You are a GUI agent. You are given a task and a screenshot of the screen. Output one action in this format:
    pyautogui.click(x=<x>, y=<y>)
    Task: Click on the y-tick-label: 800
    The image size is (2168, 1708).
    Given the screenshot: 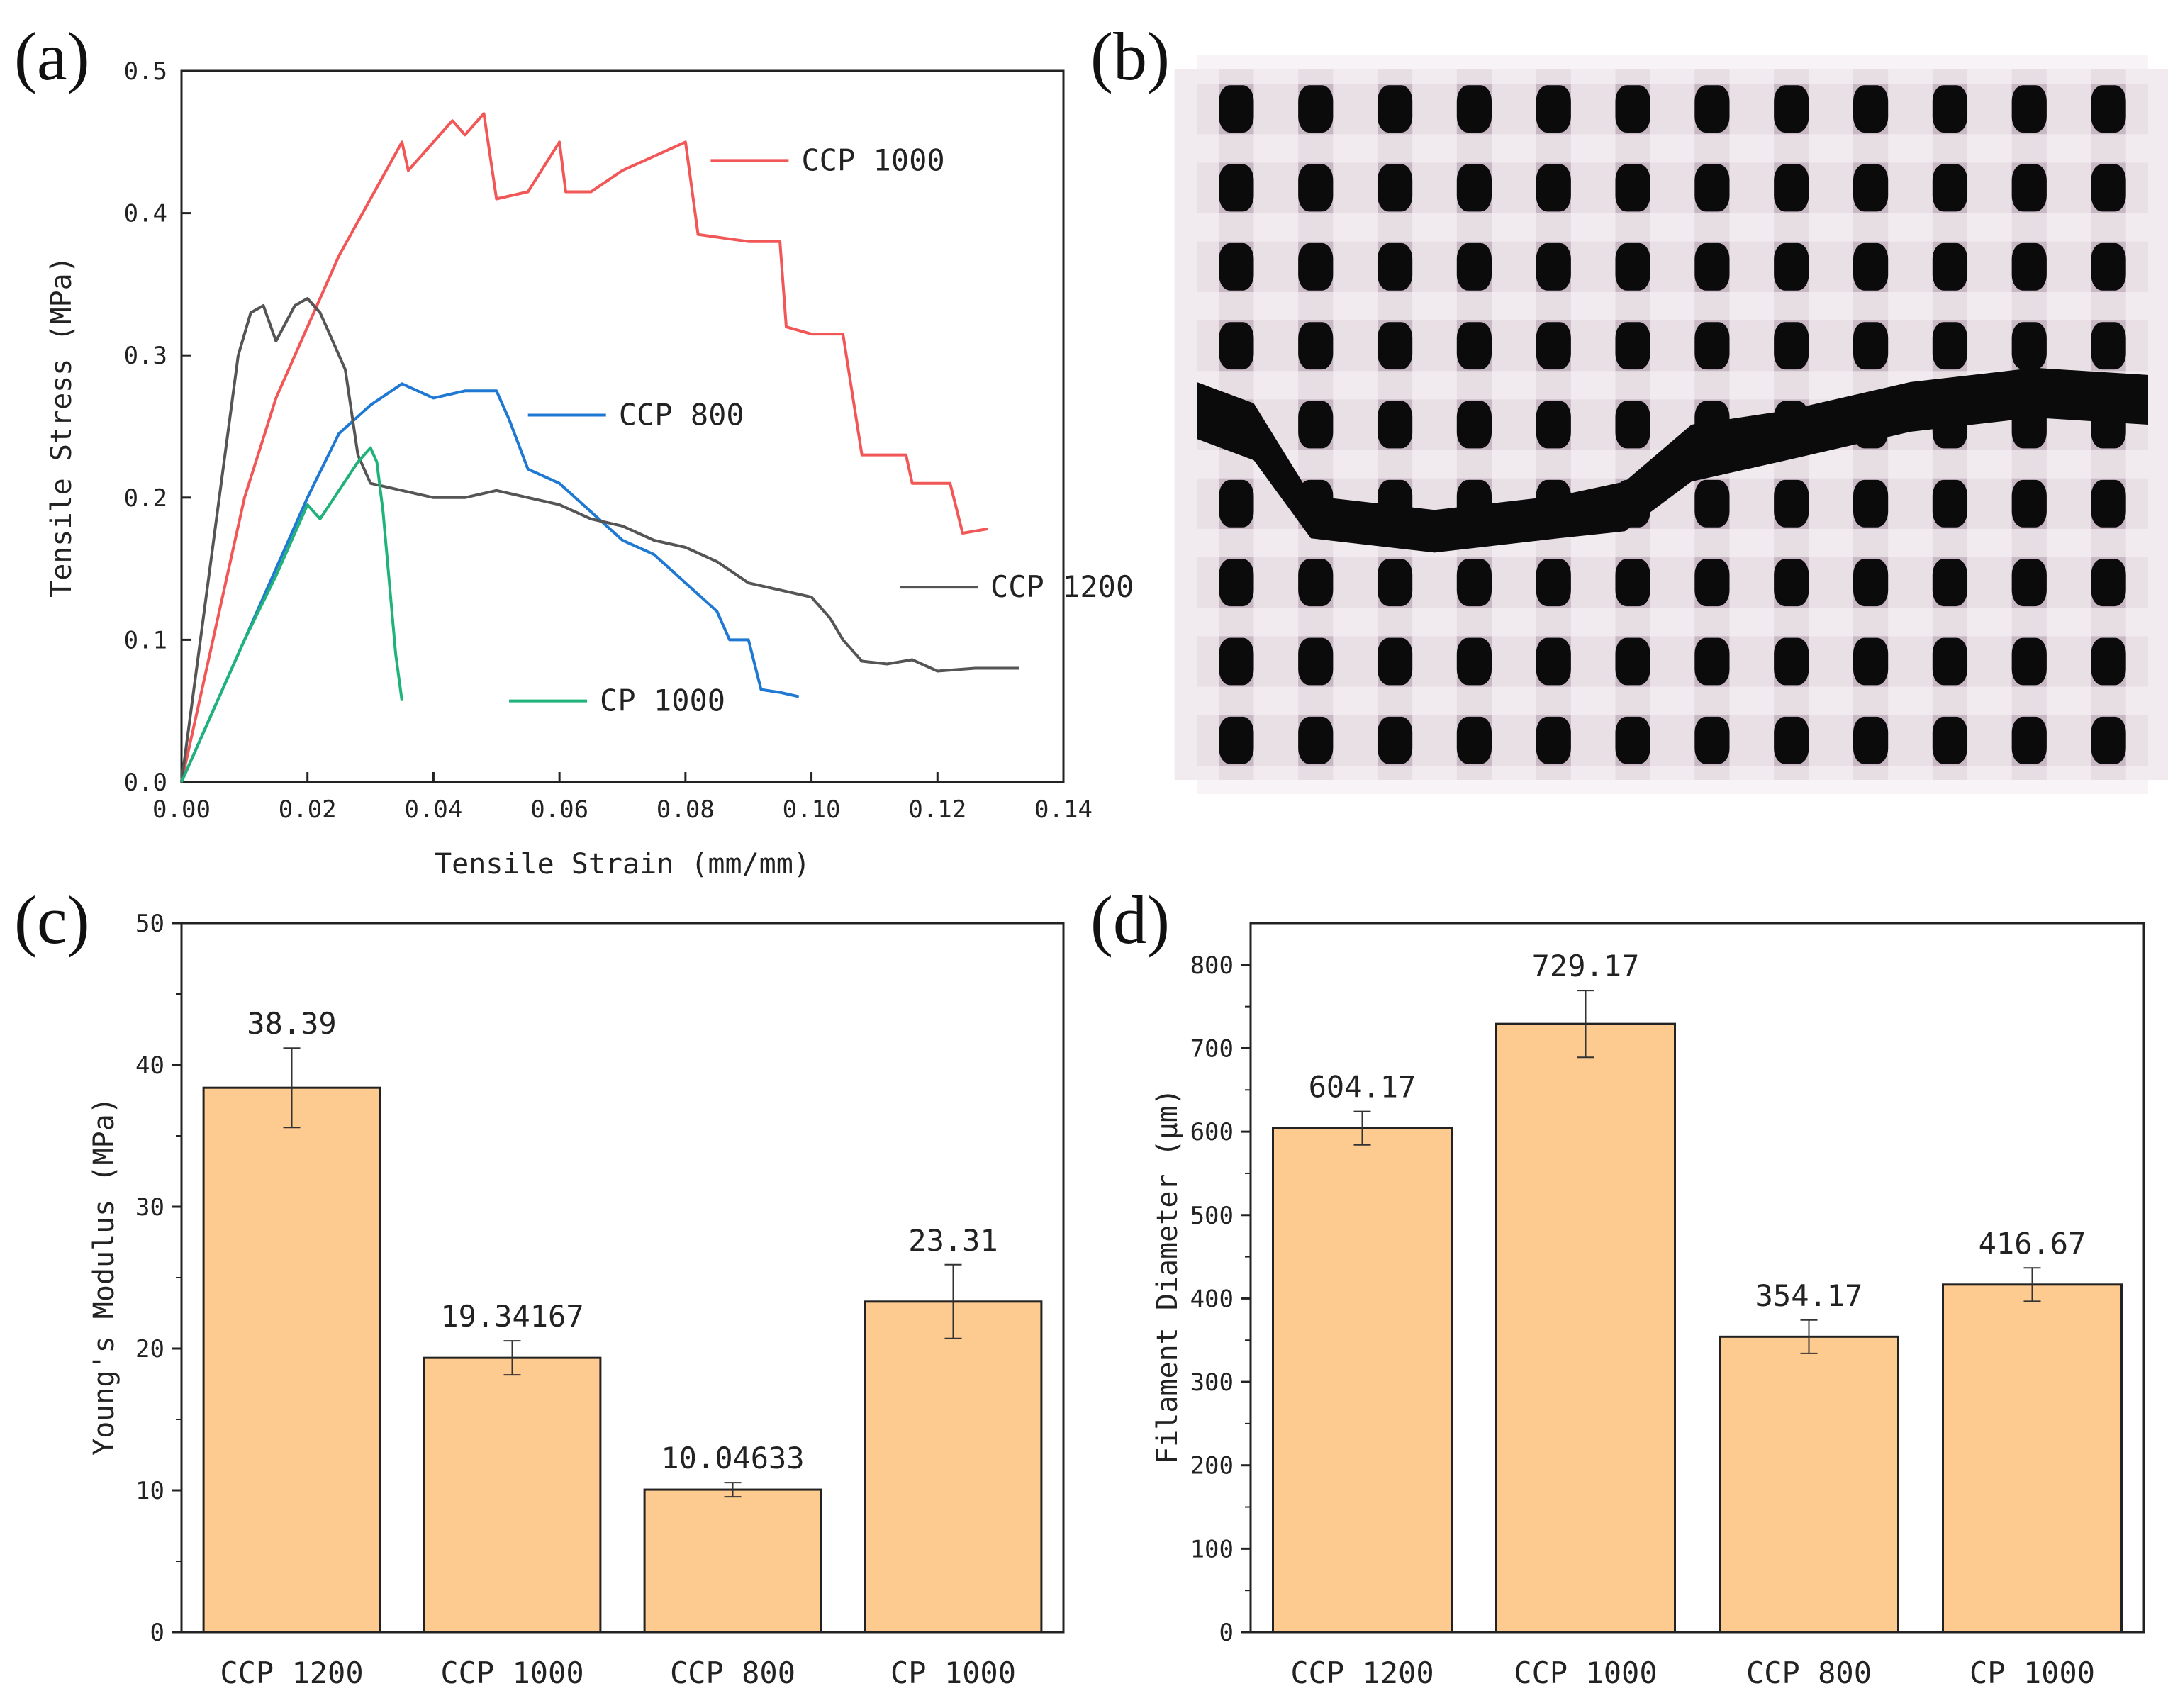 What is the action you would take?
    pyautogui.click(x=1212, y=965)
    